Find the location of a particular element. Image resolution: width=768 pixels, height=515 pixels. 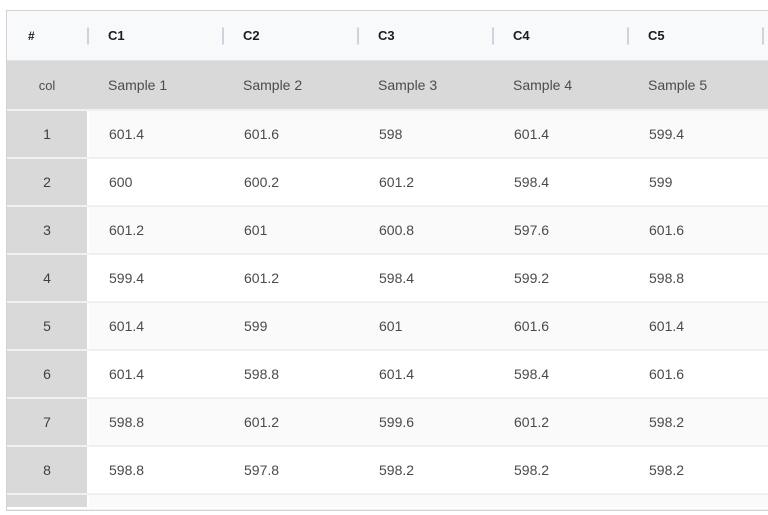

data-cell: 600 is located at coordinates (121, 182).